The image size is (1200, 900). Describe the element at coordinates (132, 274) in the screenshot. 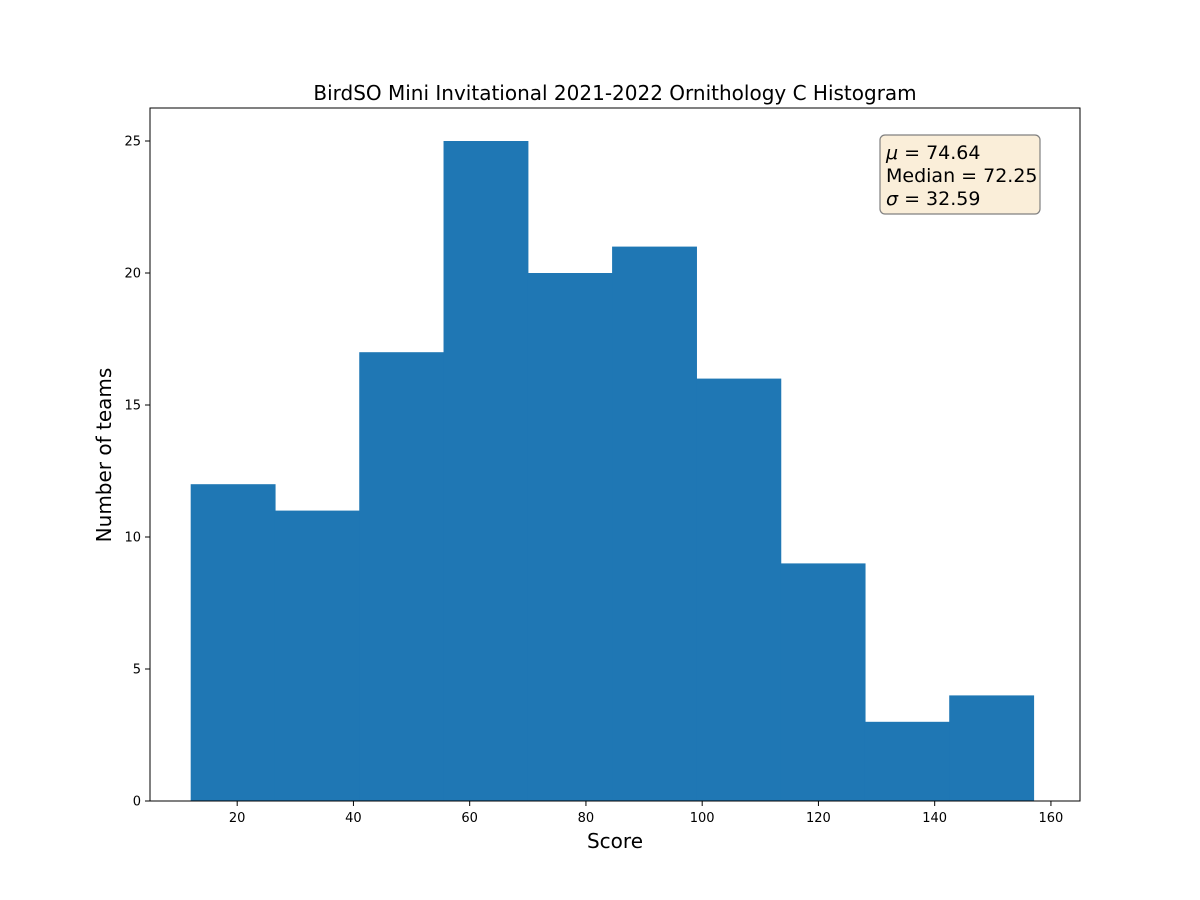

I see `y-tick-label: 20` at that location.